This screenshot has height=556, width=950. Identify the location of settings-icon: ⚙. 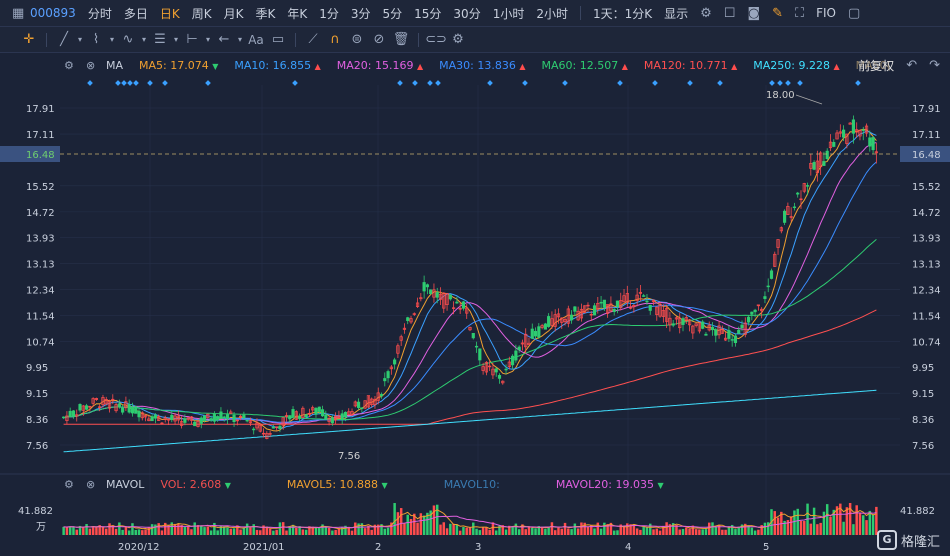
(458, 39).